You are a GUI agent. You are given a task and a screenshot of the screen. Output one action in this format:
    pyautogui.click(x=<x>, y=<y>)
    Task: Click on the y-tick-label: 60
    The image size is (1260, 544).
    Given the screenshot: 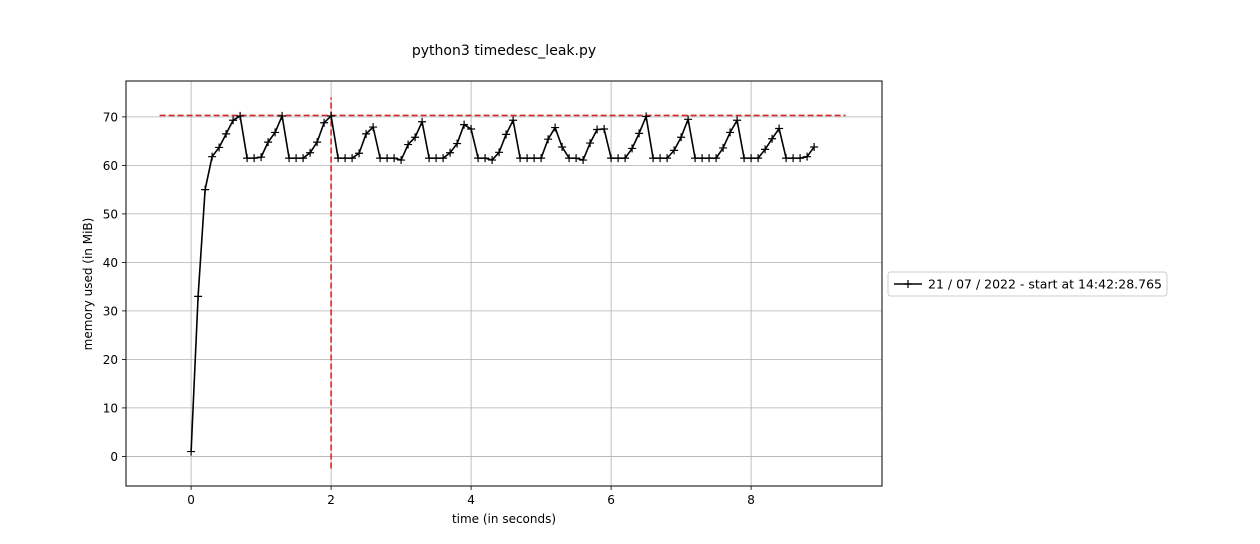 What is the action you would take?
    pyautogui.click(x=110, y=166)
    